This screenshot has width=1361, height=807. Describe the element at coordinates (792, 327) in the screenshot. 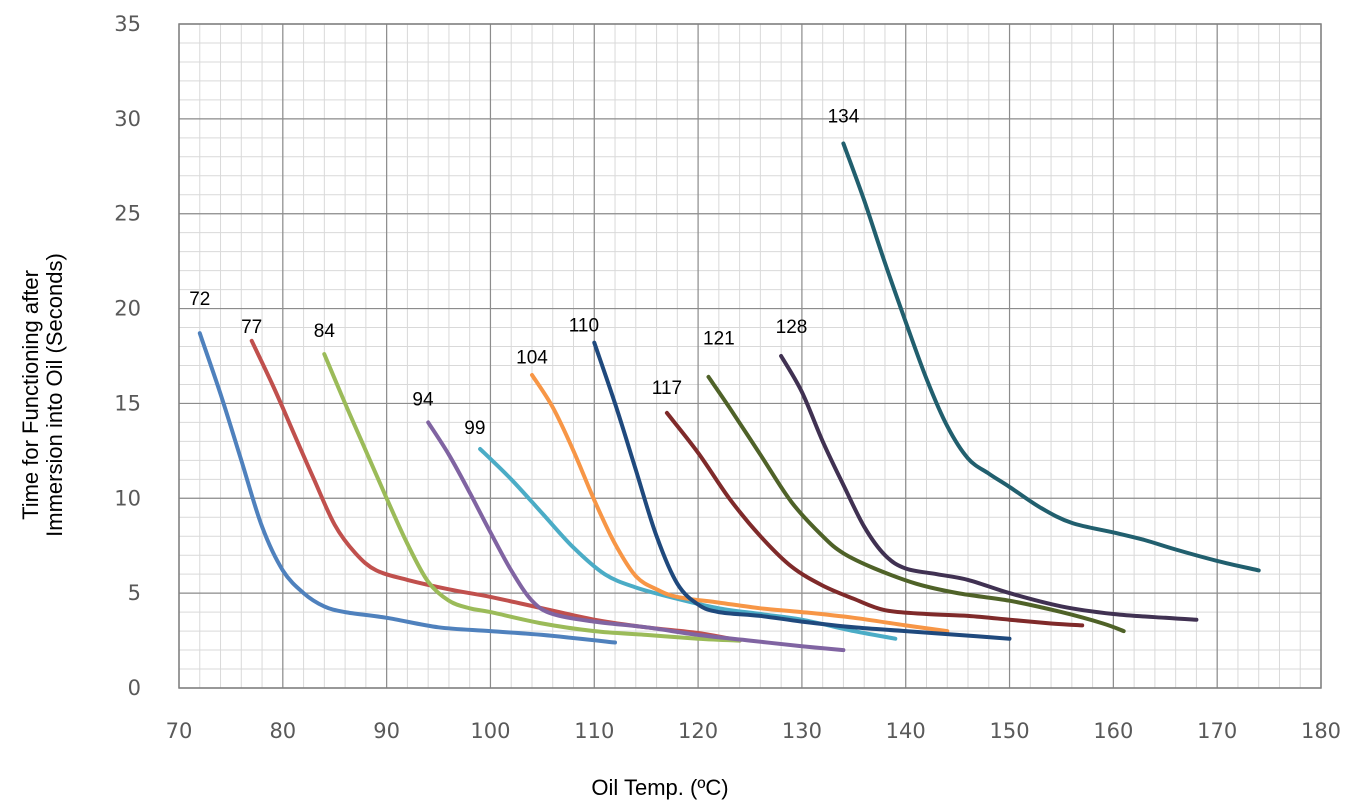

I see `series-label-128: 128` at that location.